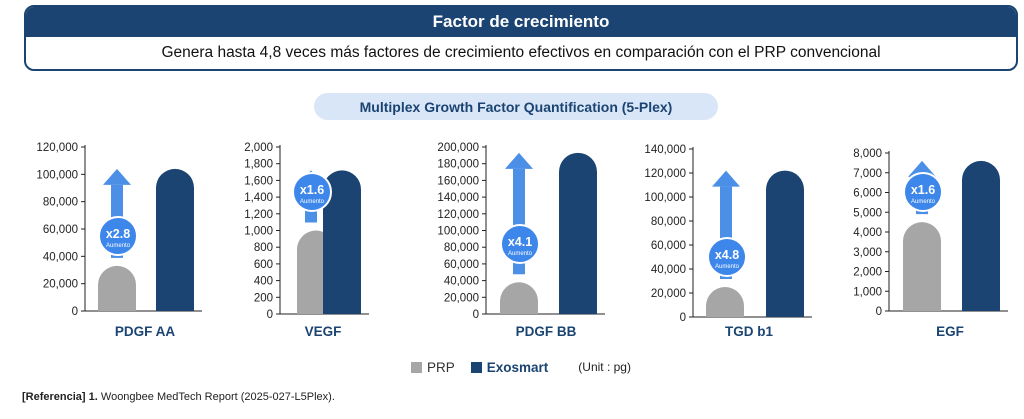 This screenshot has width=1024, height=419. I want to click on legend: PRP Exosmart (Unit : pg), so click(521, 367).